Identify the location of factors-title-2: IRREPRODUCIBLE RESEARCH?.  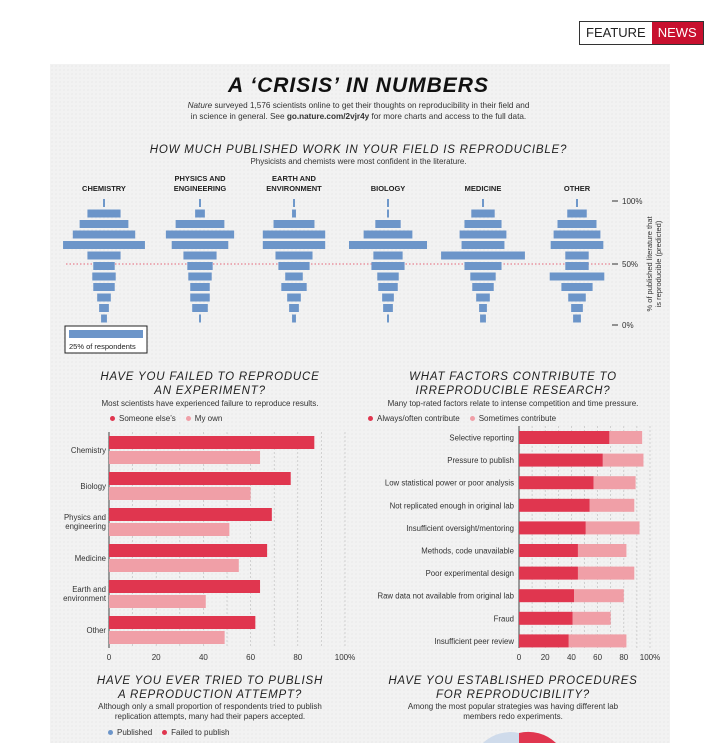
(513, 391).